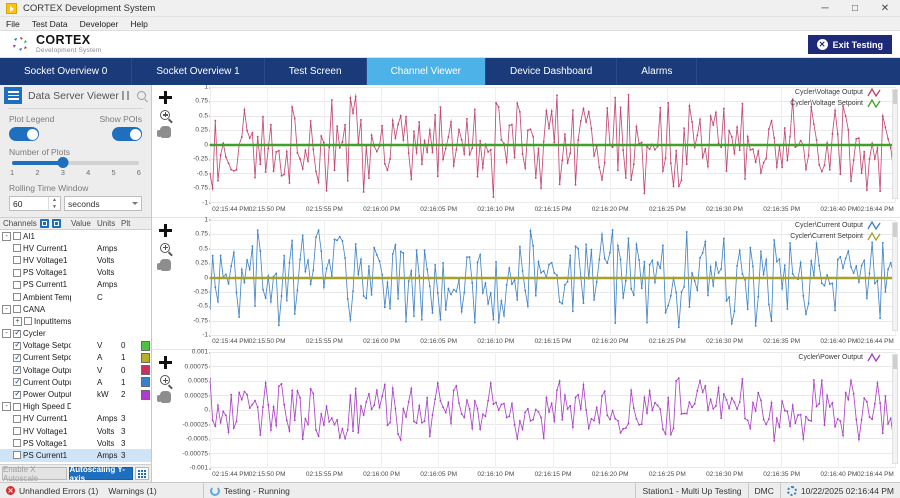 The height and width of the screenshot is (498, 900). What do you see at coordinates (75, 236) in the screenshot?
I see `table-row: - AI1` at bounding box center [75, 236].